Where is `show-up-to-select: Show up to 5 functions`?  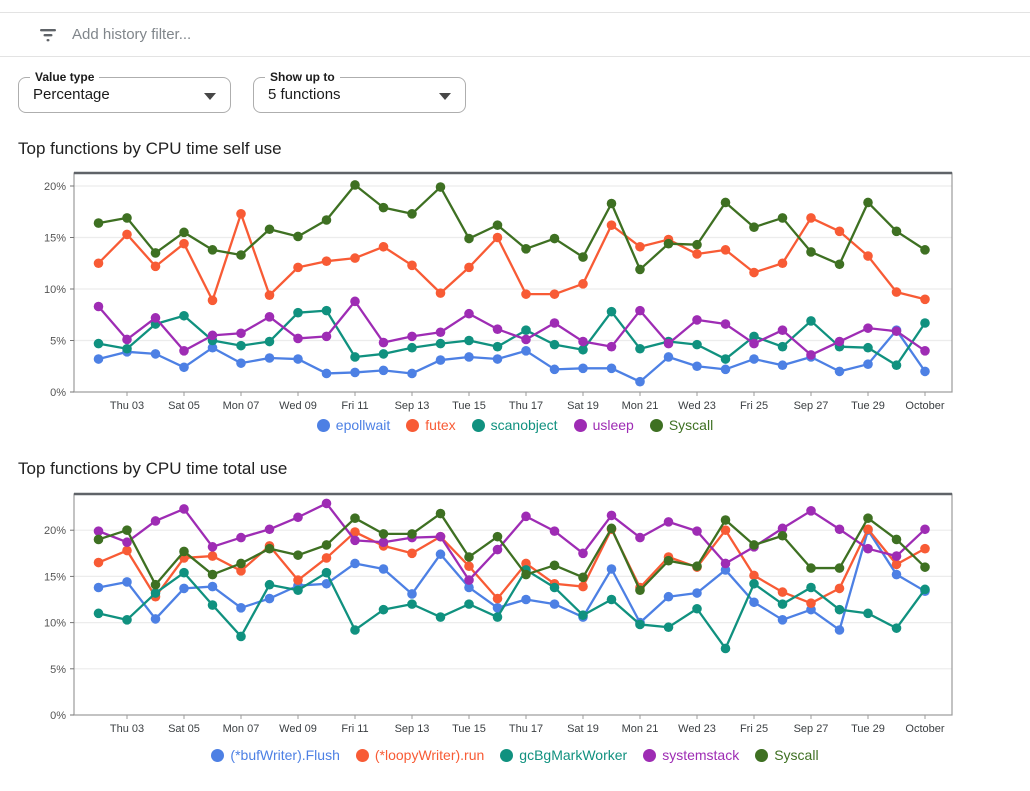
show-up-to-select: Show up to 5 functions is located at coordinates (359, 91).